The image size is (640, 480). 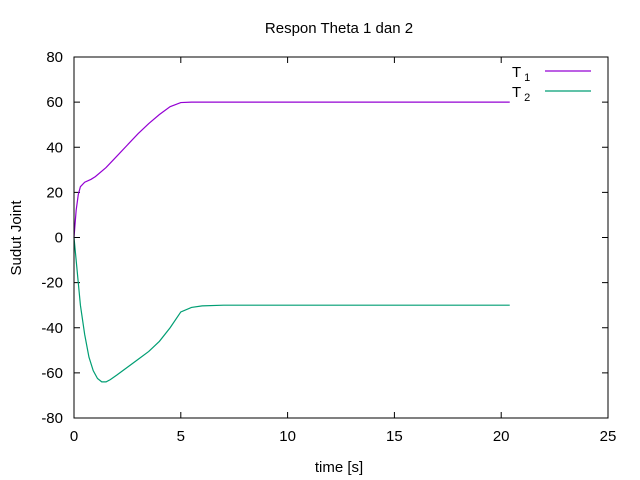 What do you see at coordinates (551, 84) in the screenshot?
I see `legend: T 1T 2` at bounding box center [551, 84].